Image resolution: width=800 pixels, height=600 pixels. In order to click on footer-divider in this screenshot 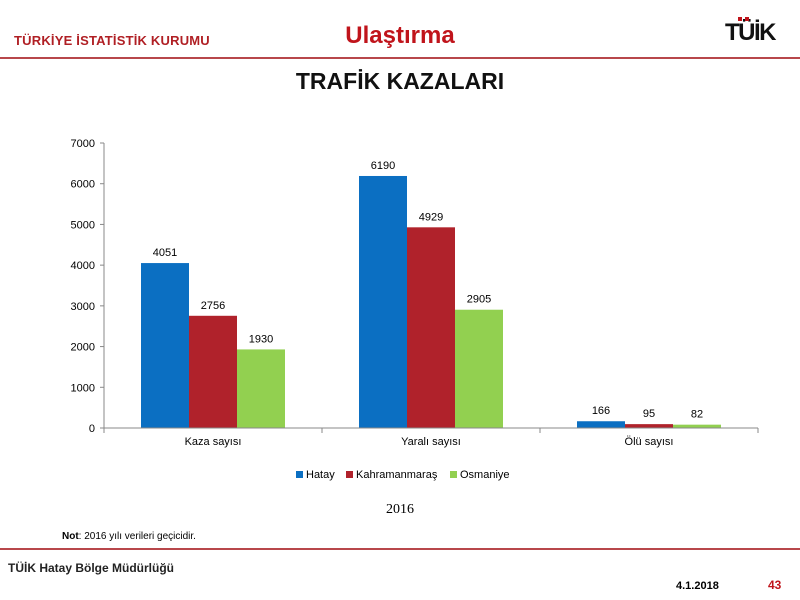, I will do `click(400, 549)`.